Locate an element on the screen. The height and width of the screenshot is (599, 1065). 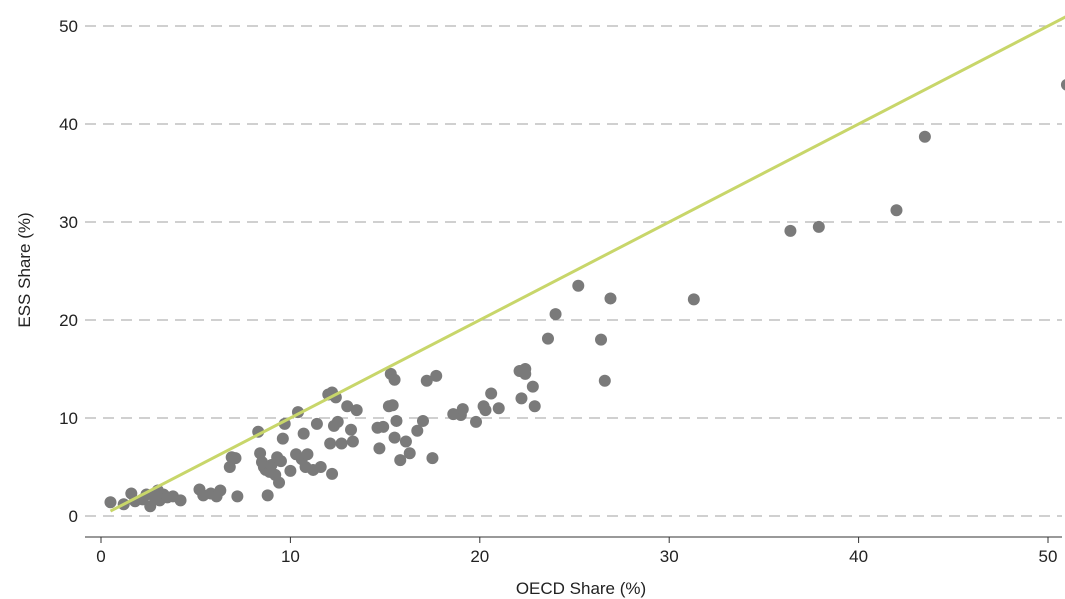
y-axis-title: ESS Share (%) is located at coordinates (24, 269).